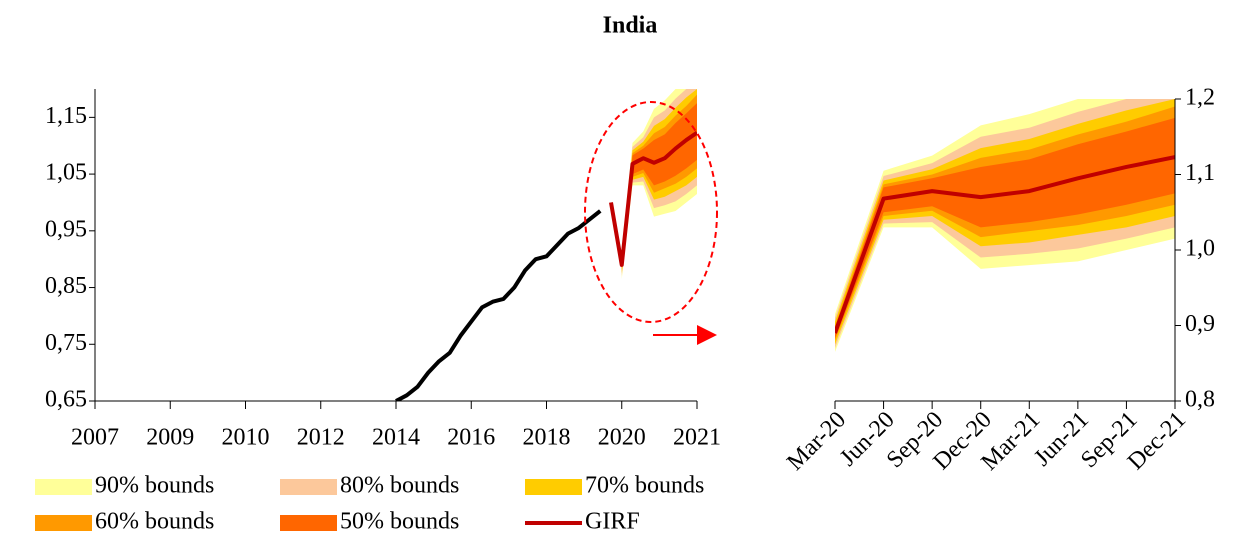  Describe the element at coordinates (66, 173) in the screenshot. I see `y-tick-label: 1,05` at that location.